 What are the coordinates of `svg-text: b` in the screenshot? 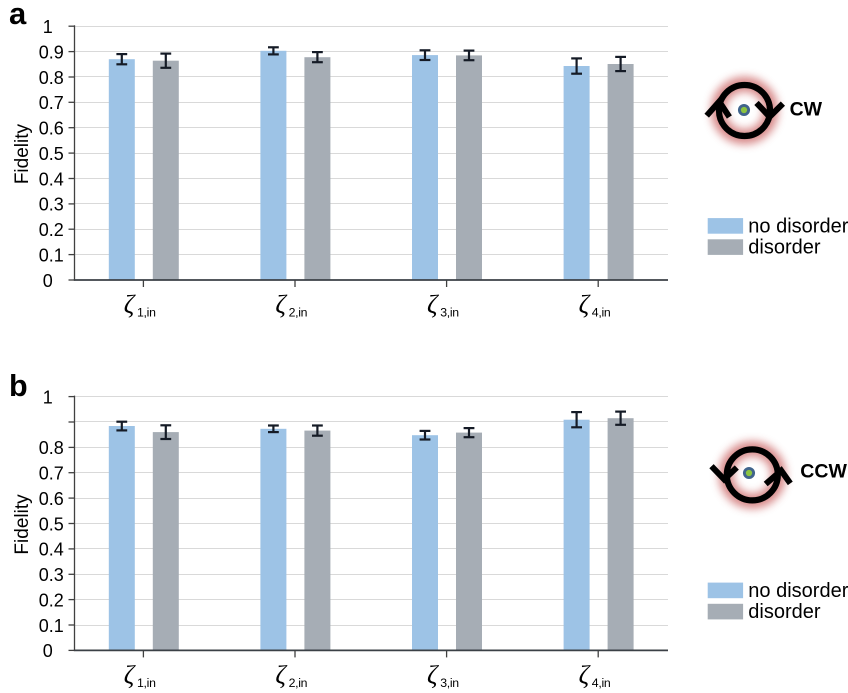 It's located at (18, 386).